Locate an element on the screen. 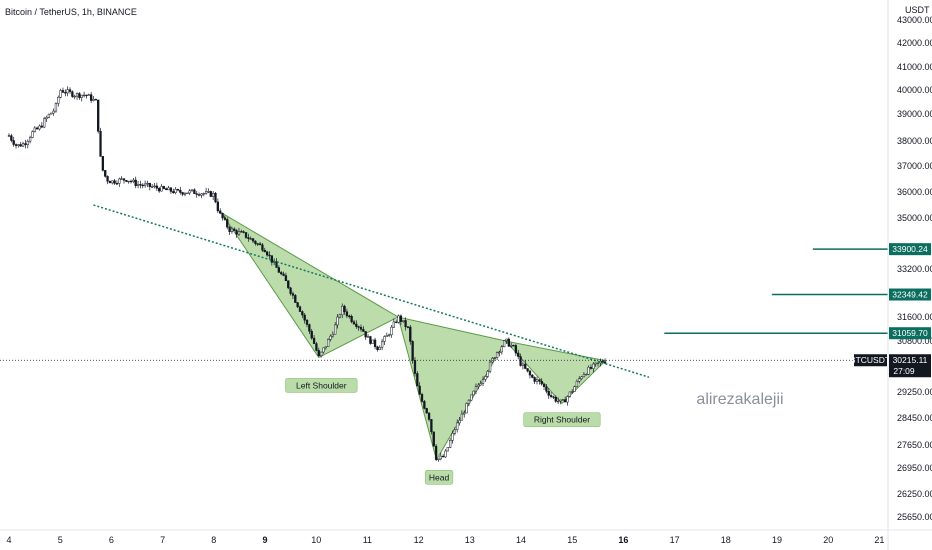  pattern-label-text: Left Shoulder is located at coordinates (321, 385).